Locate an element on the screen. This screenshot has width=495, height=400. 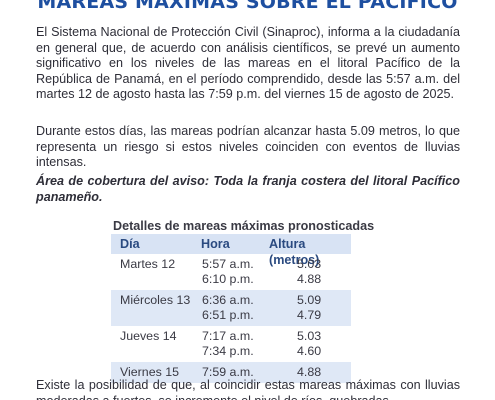
table-row: Viernes 15 7:59 a.m. 4.88 is located at coordinates (231, 372).